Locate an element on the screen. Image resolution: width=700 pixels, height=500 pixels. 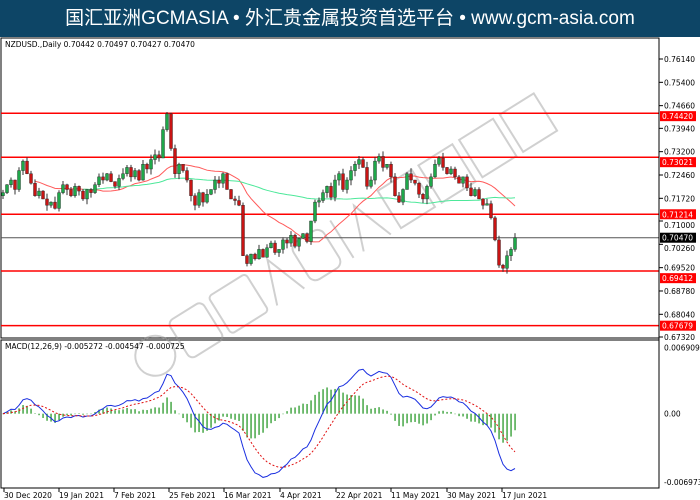
signal-line is located at coordinates (259, 421).